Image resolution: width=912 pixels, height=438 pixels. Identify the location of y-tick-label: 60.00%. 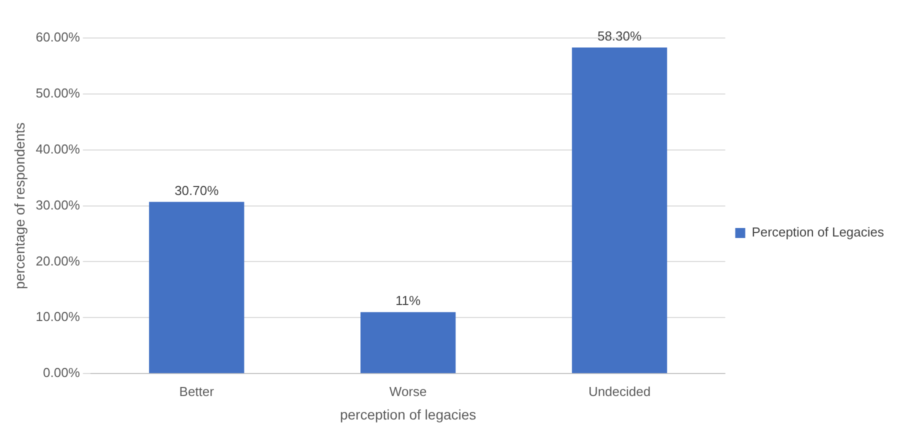
(58, 37).